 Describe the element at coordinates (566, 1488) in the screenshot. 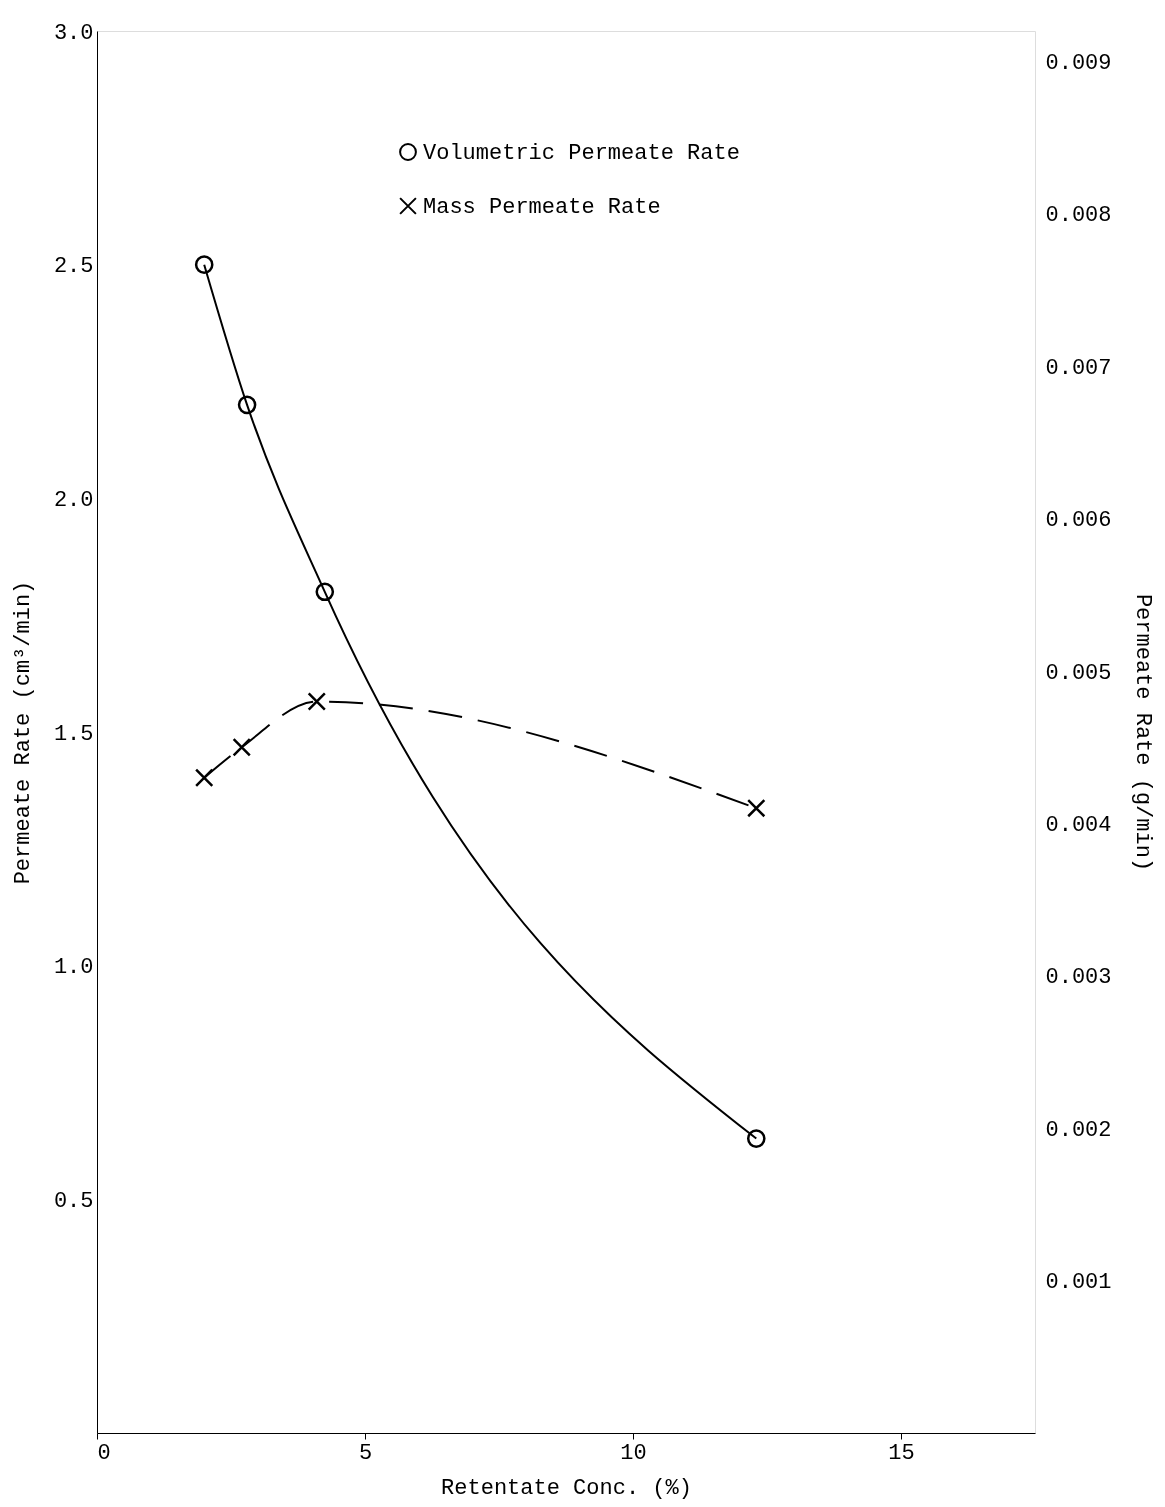

I see `x-axis-title: Retentate Conc. (%)` at that location.